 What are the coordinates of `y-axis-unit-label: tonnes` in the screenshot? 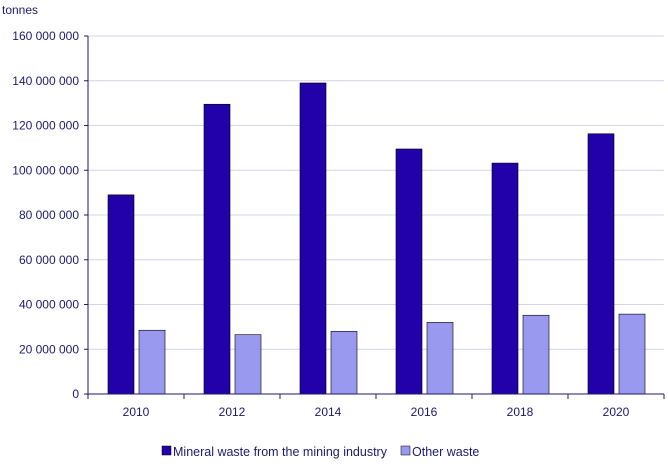 It's located at (20, 10).